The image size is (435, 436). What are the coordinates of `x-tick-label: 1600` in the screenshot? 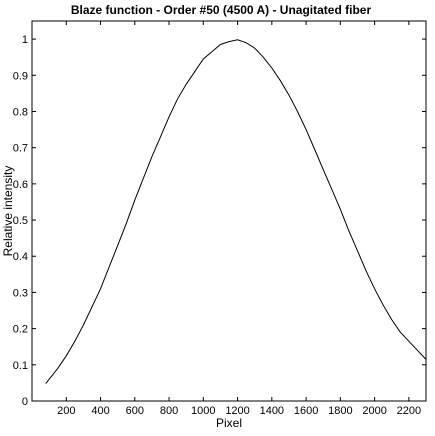 It's located at (306, 411).